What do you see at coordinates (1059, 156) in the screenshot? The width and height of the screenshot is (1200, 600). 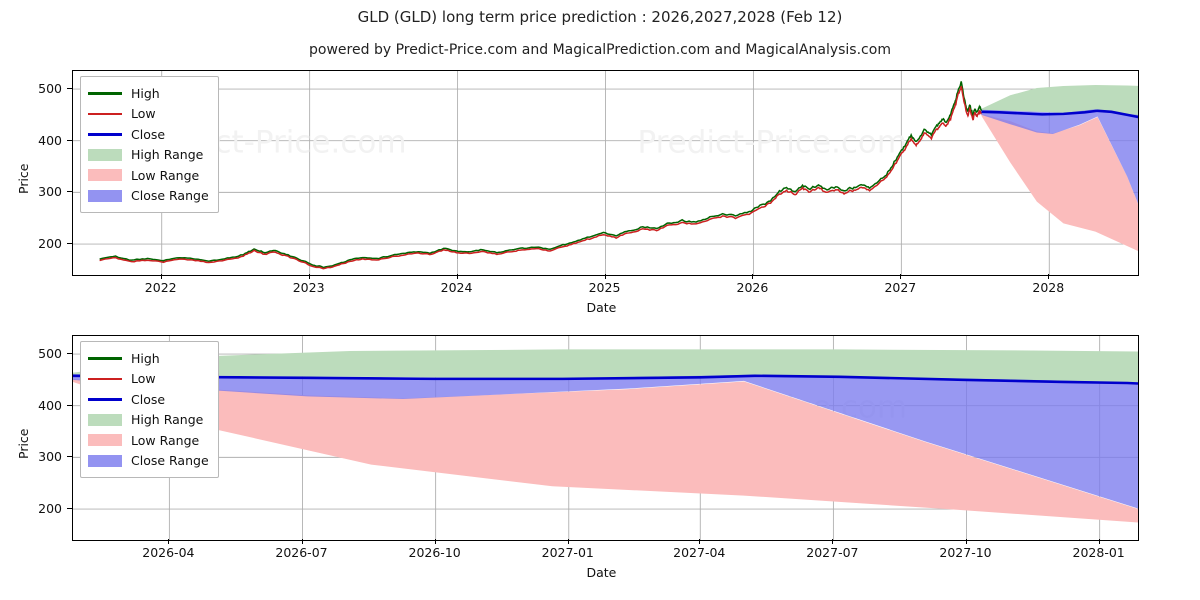 I see `close-range-band` at bounding box center [1059, 156].